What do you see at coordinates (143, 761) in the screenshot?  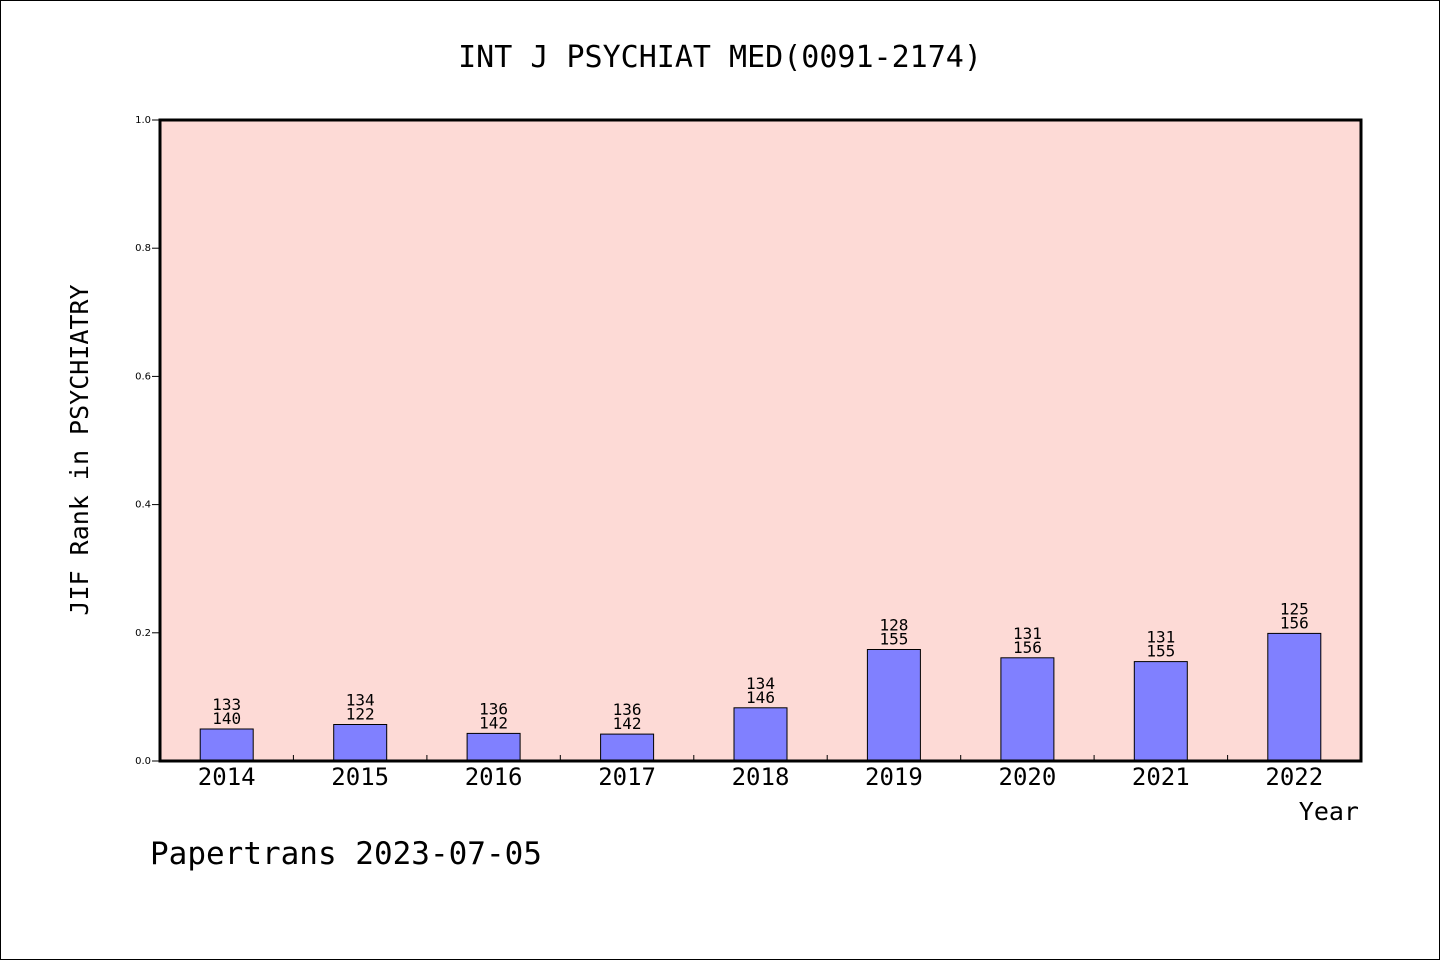 I see `y-tick-label: 0.0` at bounding box center [143, 761].